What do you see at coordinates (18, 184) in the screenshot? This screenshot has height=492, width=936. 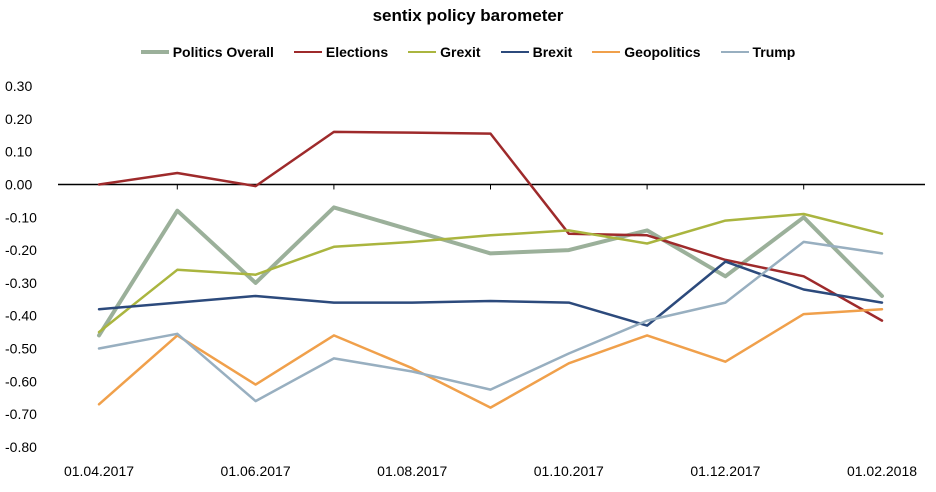 I see `y-tick-label: 0.00` at bounding box center [18, 184].